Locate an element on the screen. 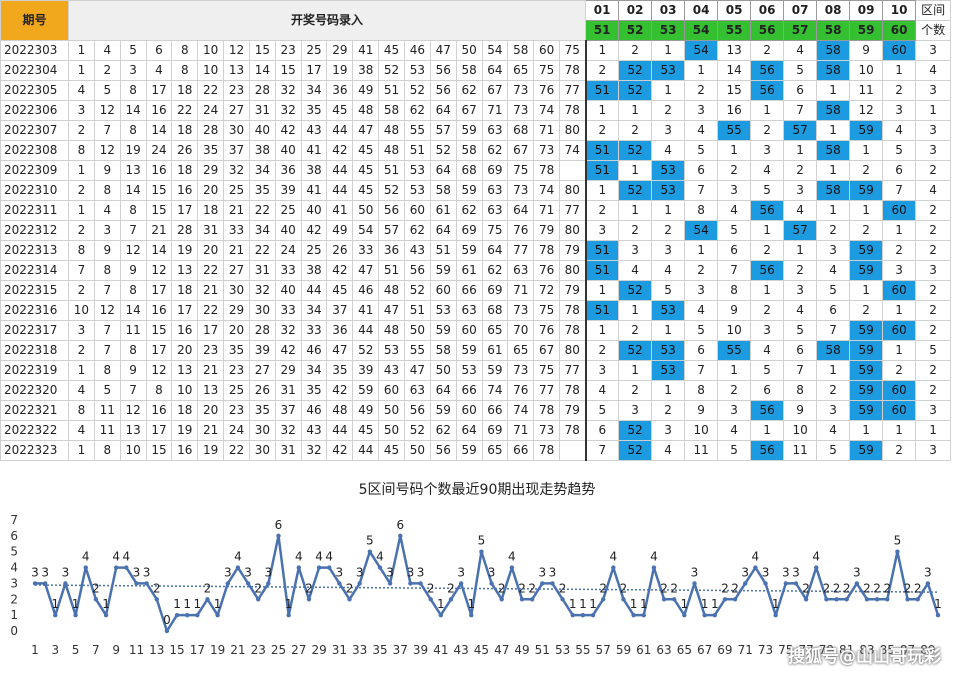 This screenshot has width=955, height=675. zone-cell: 13 is located at coordinates (734, 50).